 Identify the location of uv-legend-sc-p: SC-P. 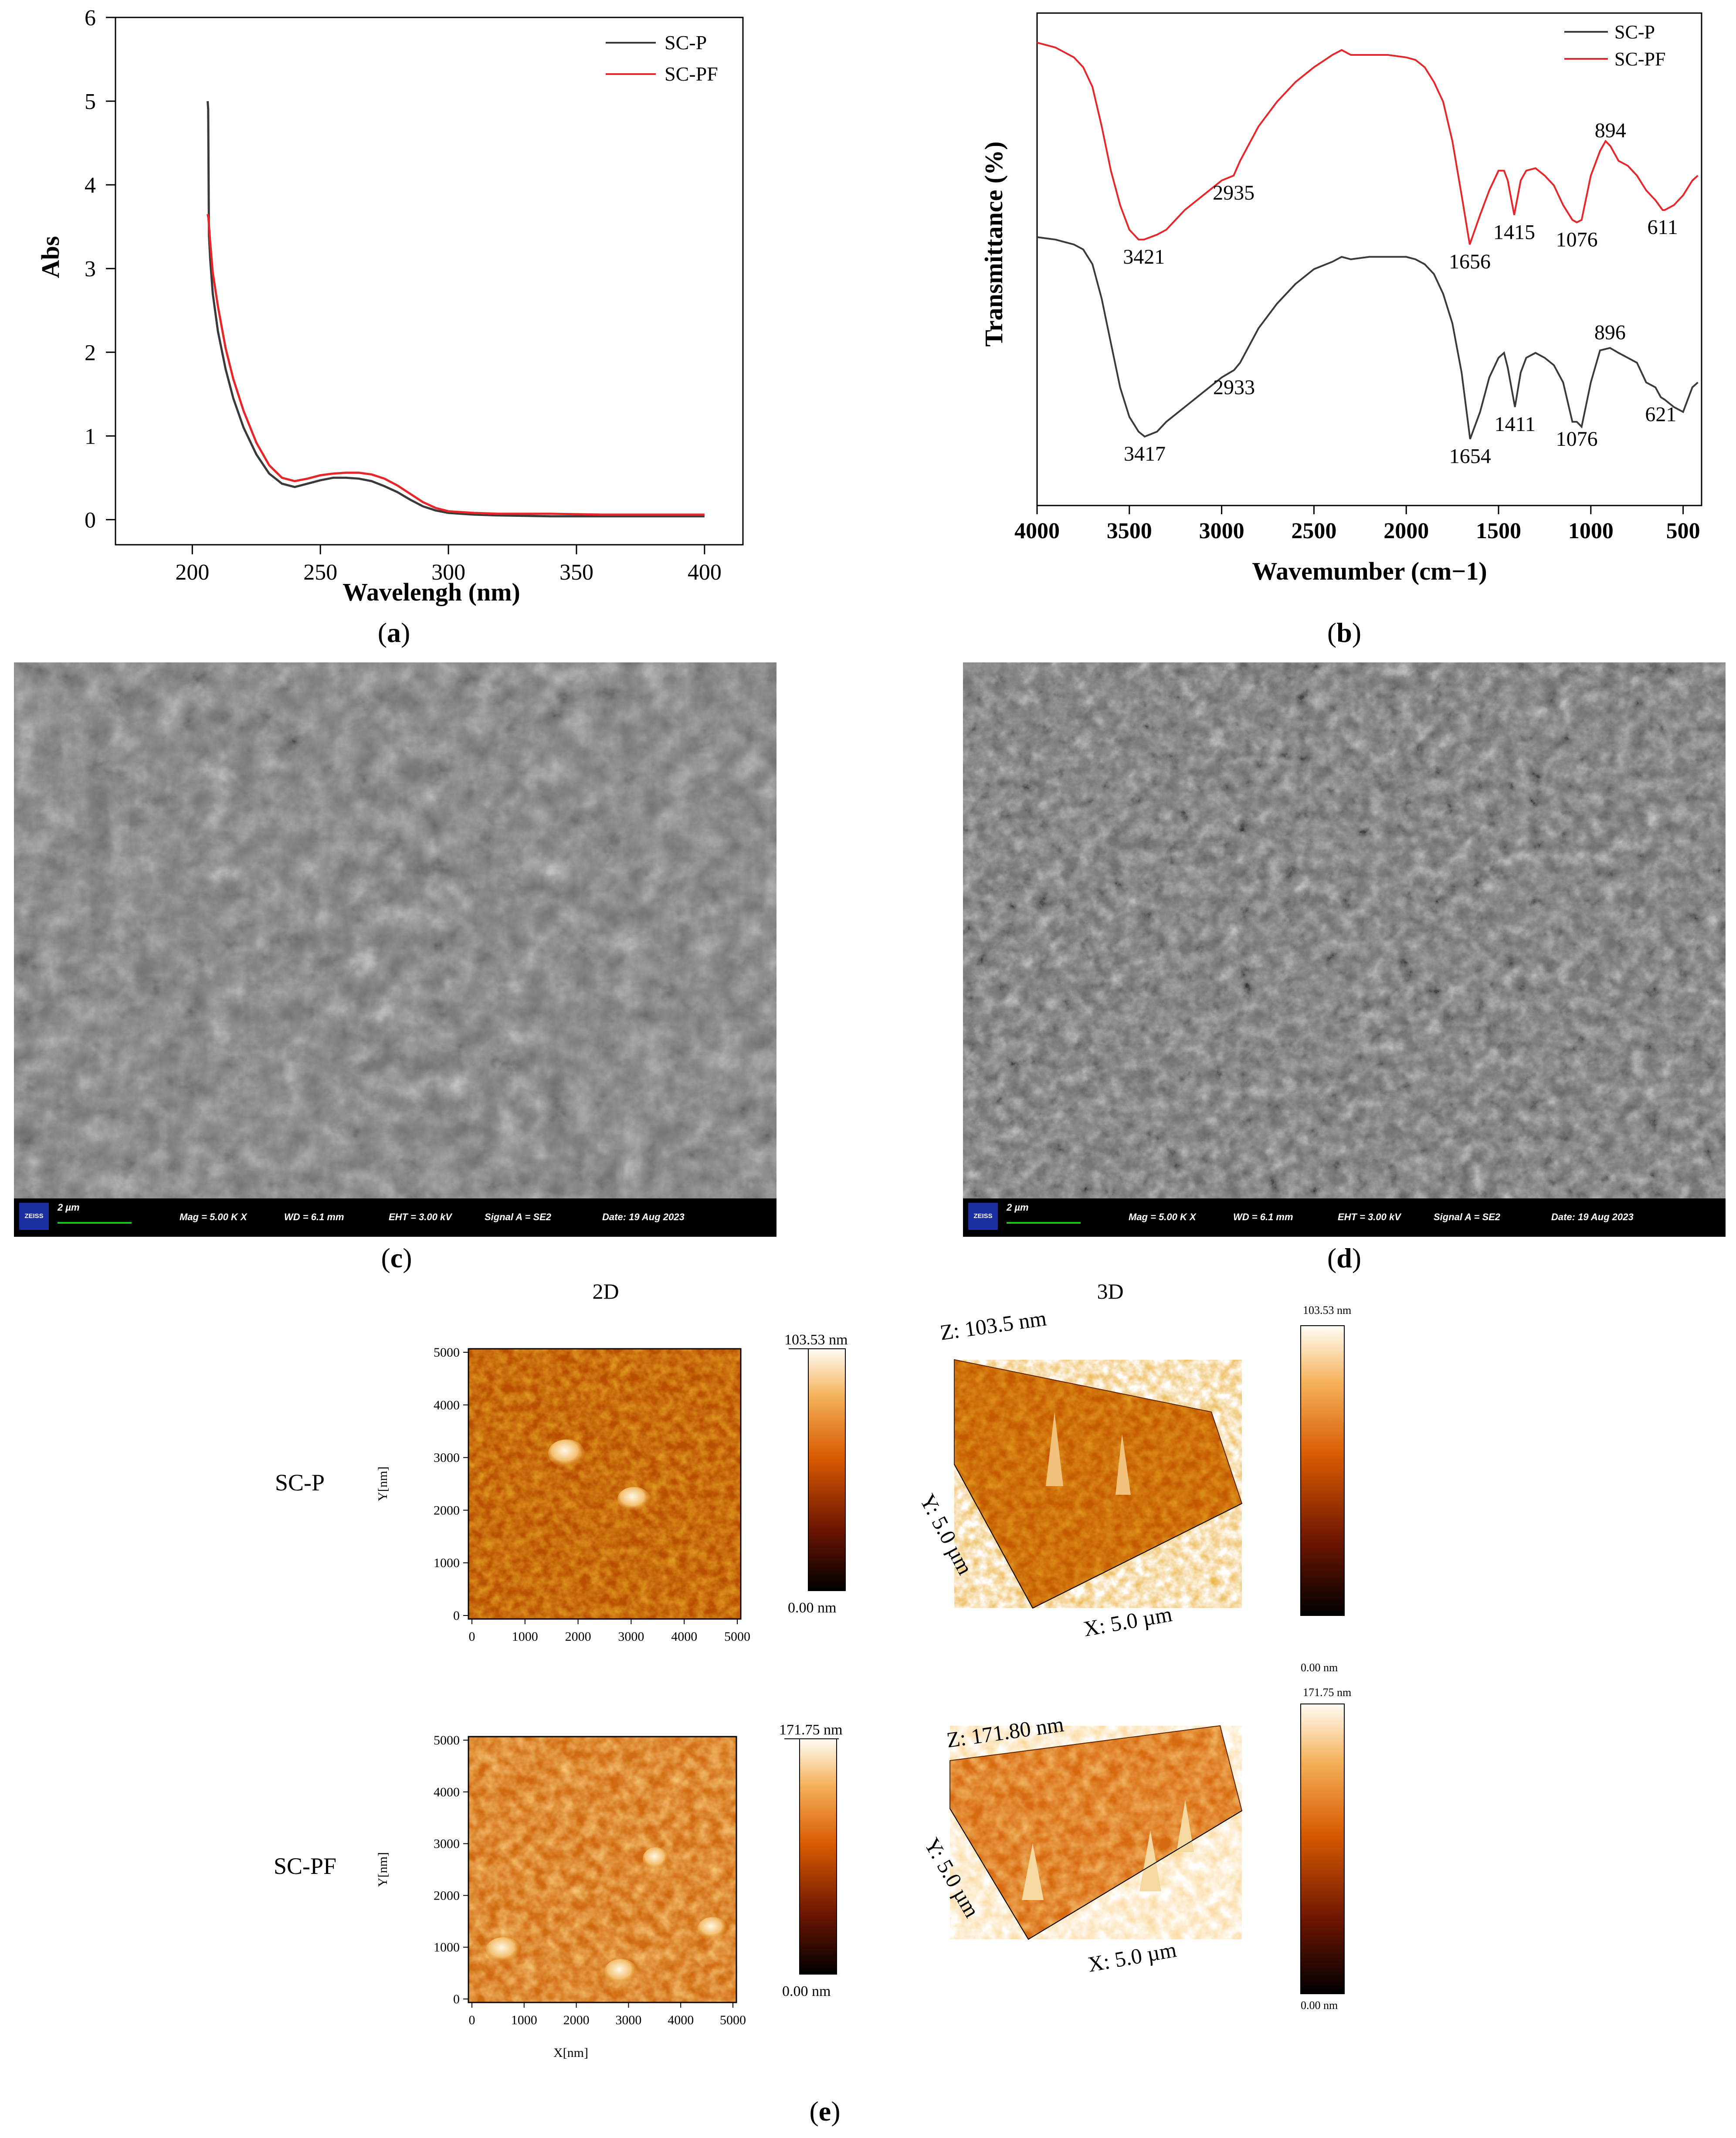
(686, 42).